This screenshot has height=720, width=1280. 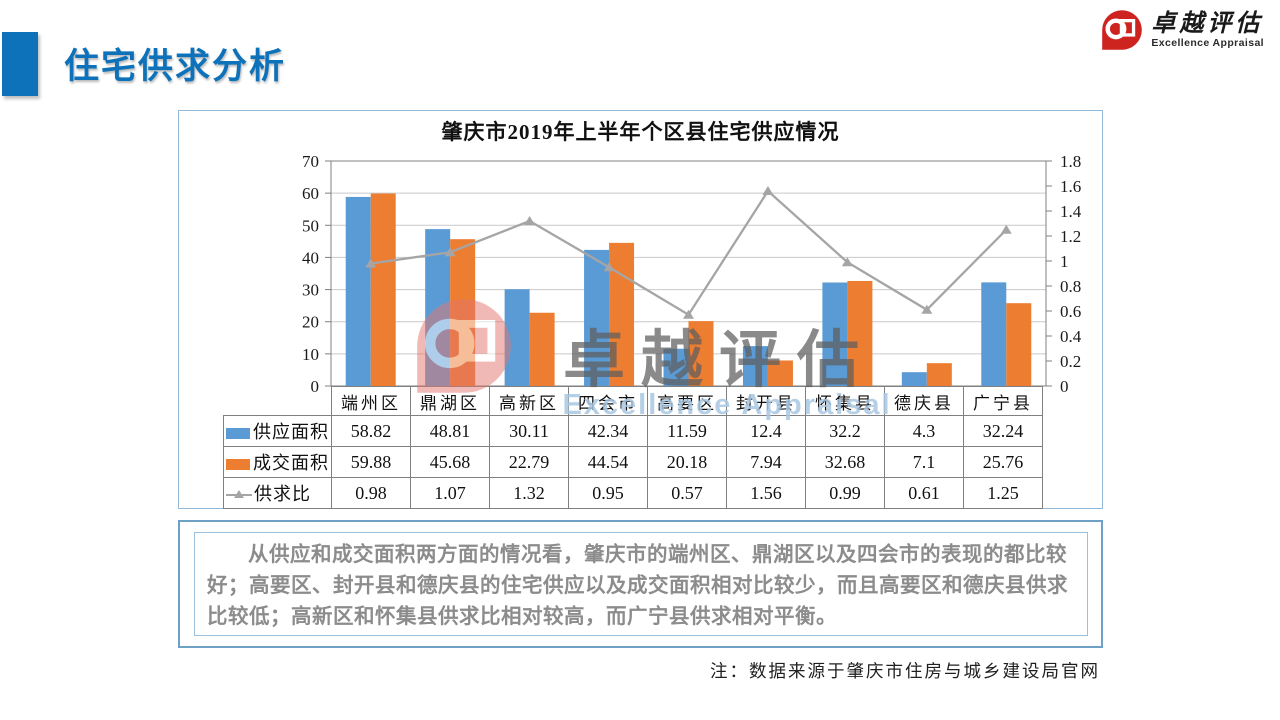 I want to click on category-cell: 广宁县, so click(x=1003, y=401).